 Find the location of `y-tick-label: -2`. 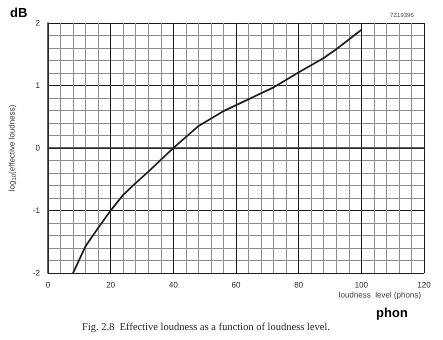

y-tick-label: -2 is located at coordinates (36, 273).